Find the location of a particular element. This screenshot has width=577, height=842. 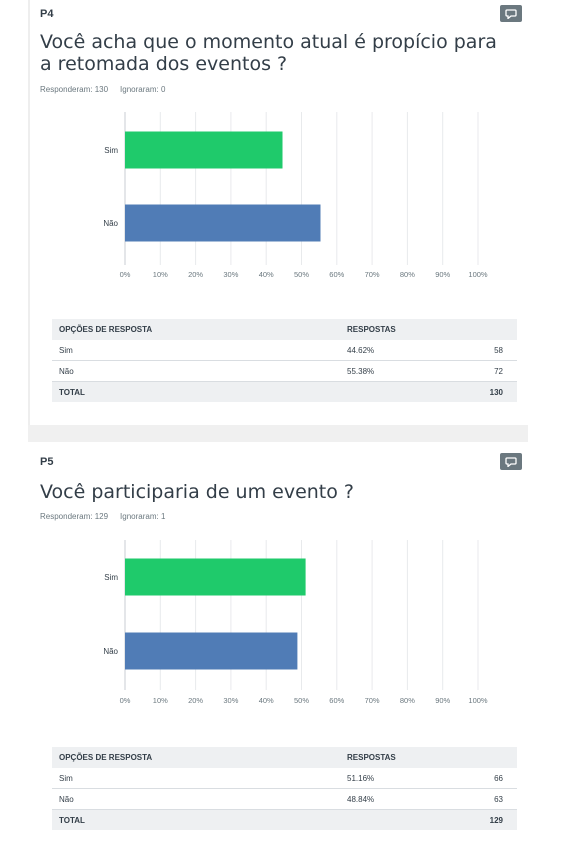

block-divider is located at coordinates (29, 212).